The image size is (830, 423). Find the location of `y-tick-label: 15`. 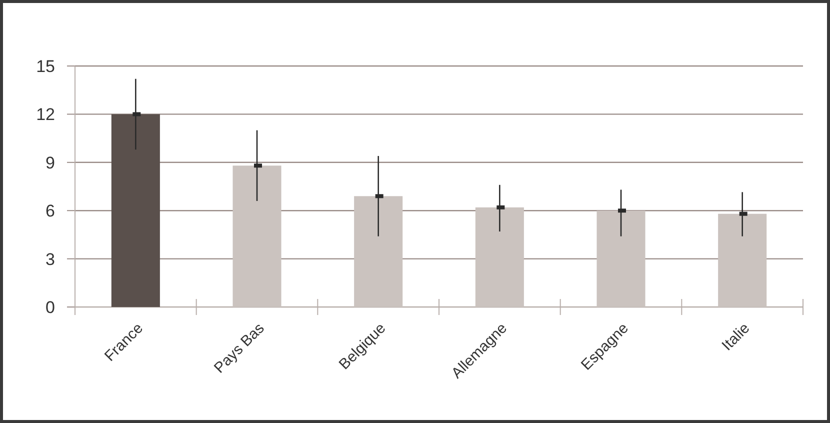

y-tick-label: 15 is located at coordinates (45, 66).